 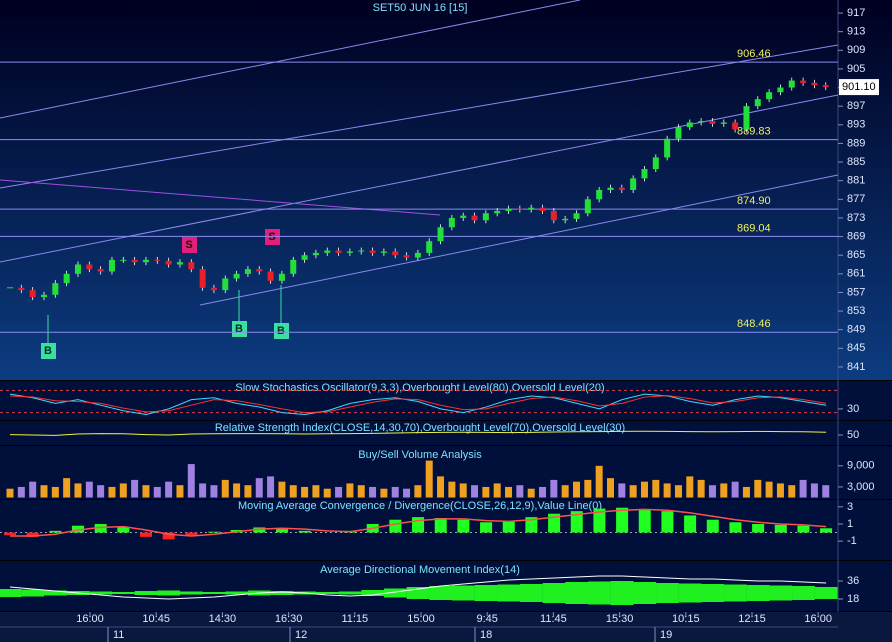 I want to click on y-tick-label: 849, so click(x=856, y=330).